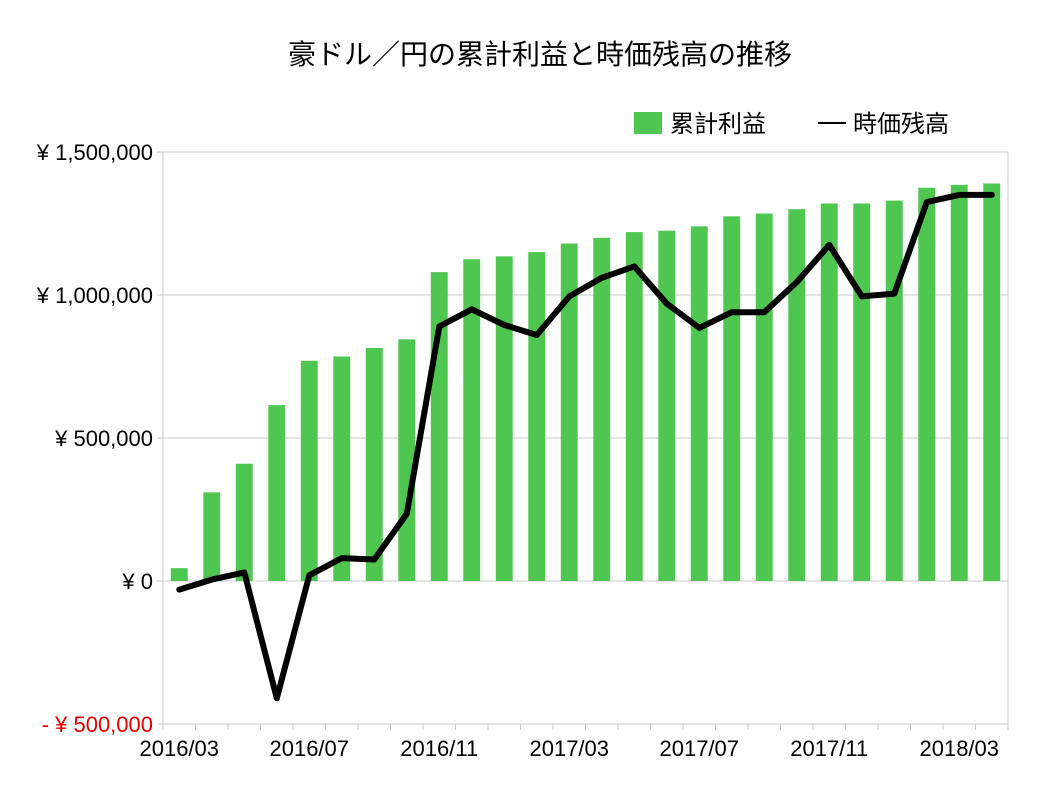  I want to click on chart-title: 豪ドル／円の累計利益と時価残高の推移, so click(540, 54).